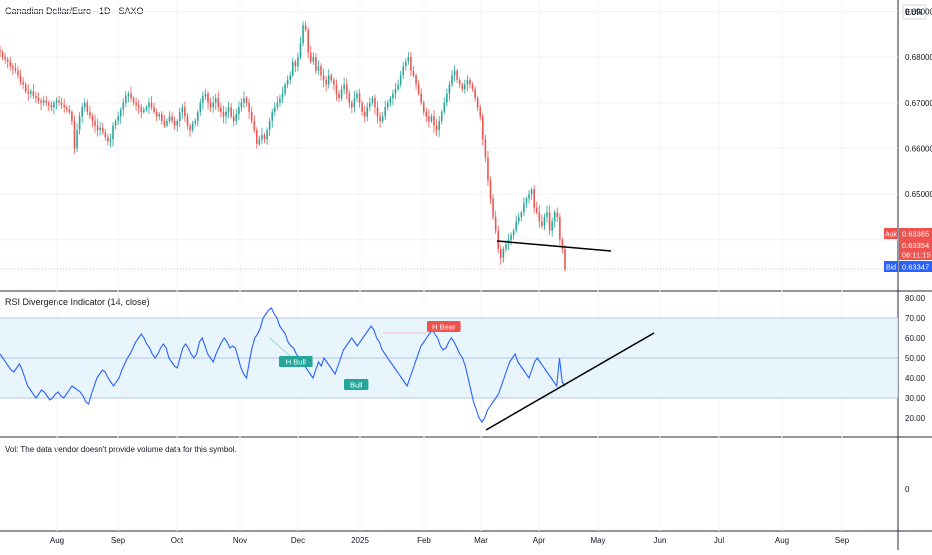  I want to click on bid-tag: Bid 0.63347, so click(908, 266).